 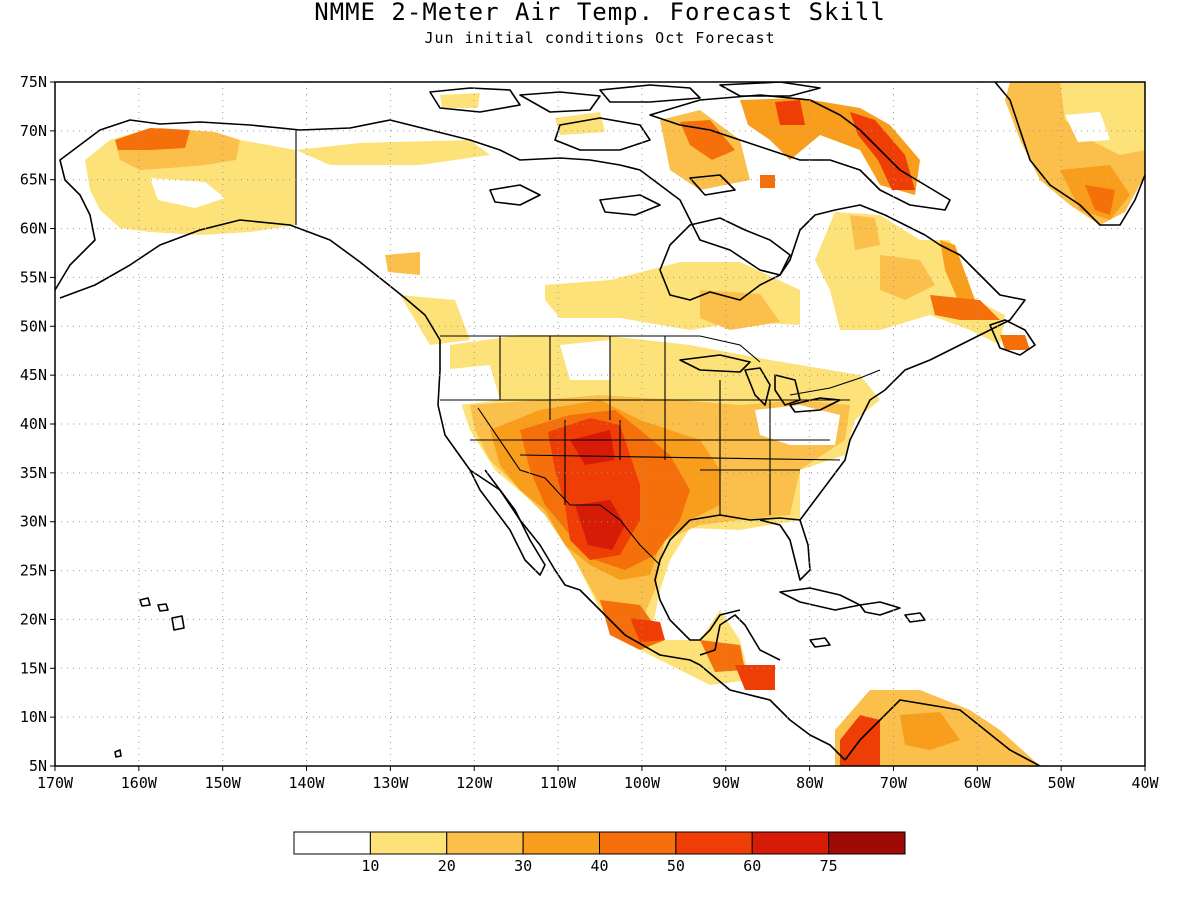 What do you see at coordinates (390, 783) in the screenshot?
I see `lon-tick-label: 130W` at bounding box center [390, 783].